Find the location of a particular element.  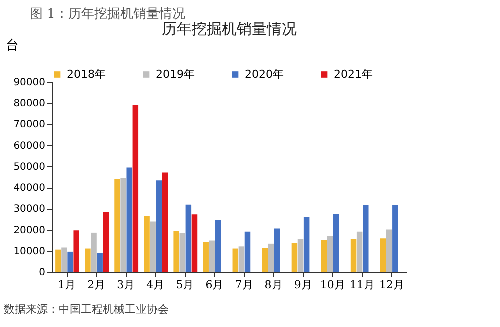

y-tick-label: 90000 is located at coordinates (30, 83).